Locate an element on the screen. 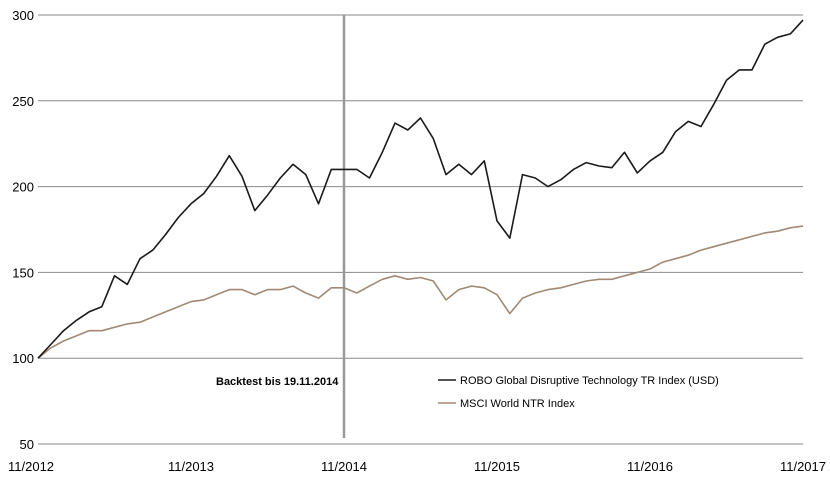  x-tick-label: 11/2014 is located at coordinates (344, 466).